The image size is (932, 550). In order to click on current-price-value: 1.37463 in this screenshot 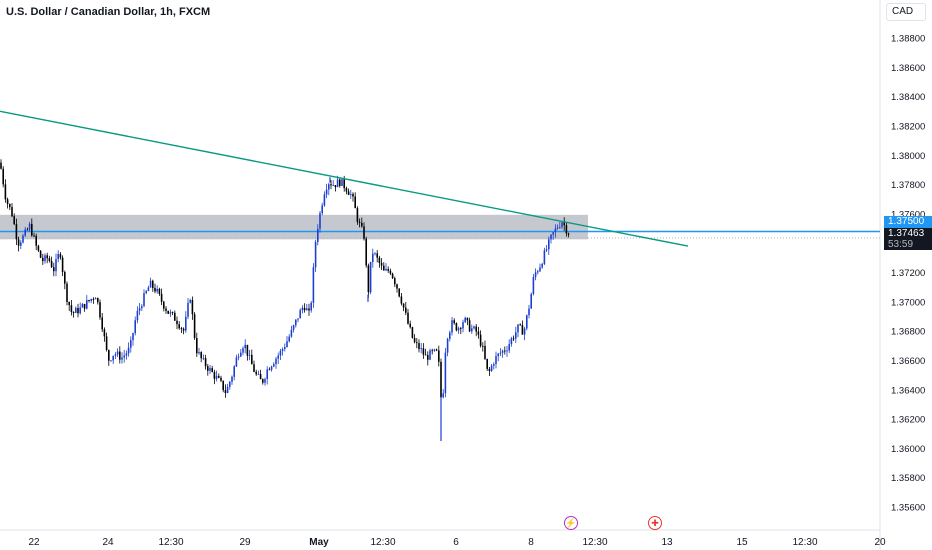, I will do `click(906, 233)`.